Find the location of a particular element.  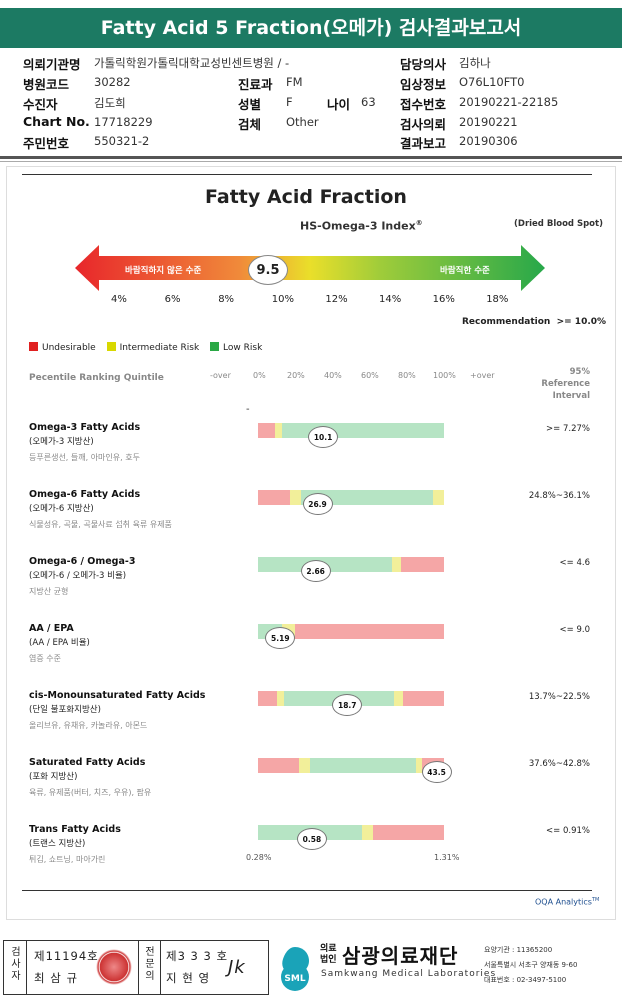

age-label: 나이 is located at coordinates (339, 104).